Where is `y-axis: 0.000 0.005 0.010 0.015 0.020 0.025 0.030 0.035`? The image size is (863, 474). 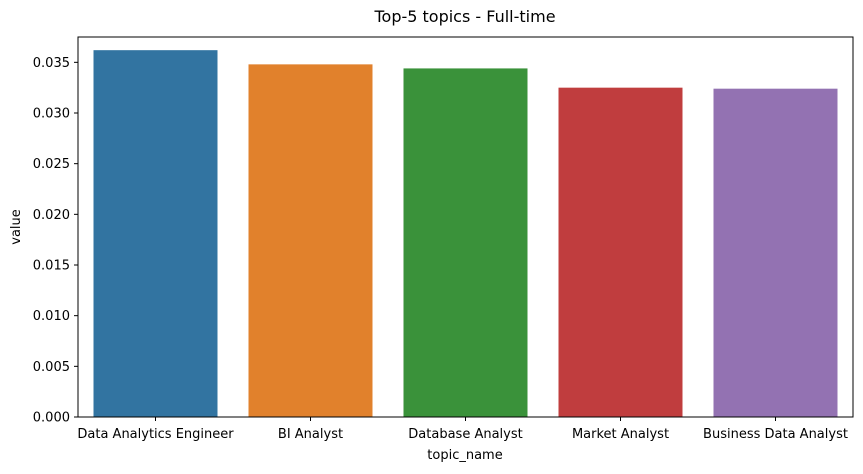 y-axis: 0.000 0.005 0.010 0.015 0.020 0.025 0.030 0.035 is located at coordinates (55, 241).